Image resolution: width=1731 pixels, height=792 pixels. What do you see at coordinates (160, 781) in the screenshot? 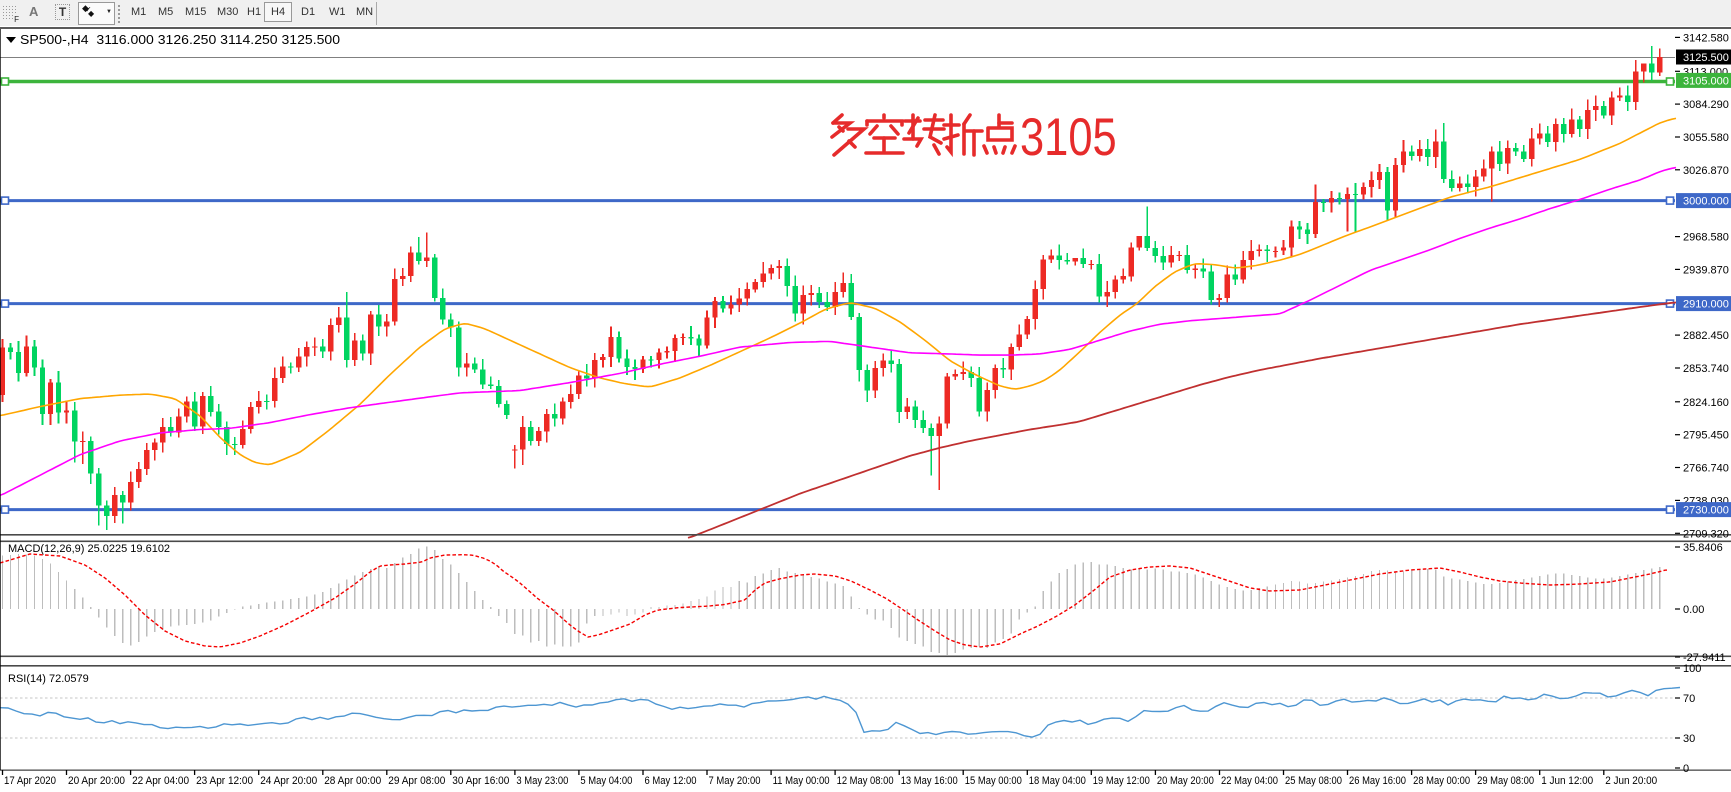
I see `svg-text: 22 Apr 04:00` at bounding box center [160, 781].